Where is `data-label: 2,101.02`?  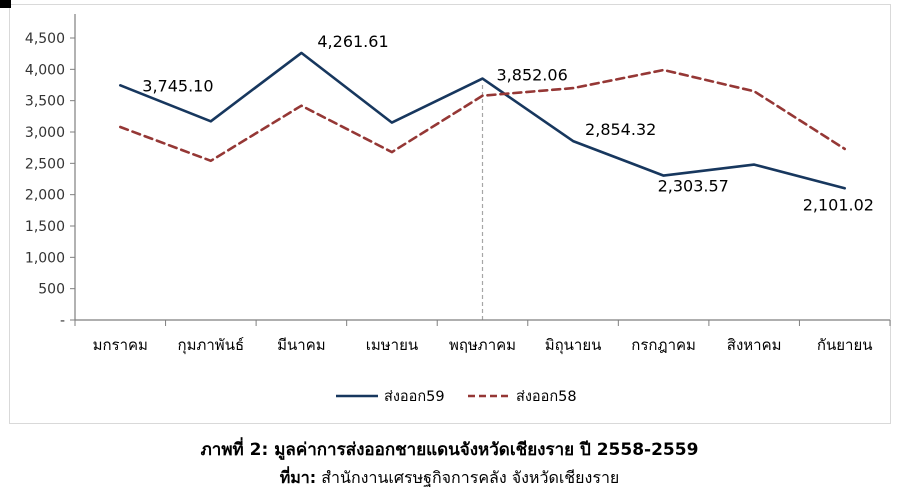
data-label: 2,101.02 is located at coordinates (838, 204).